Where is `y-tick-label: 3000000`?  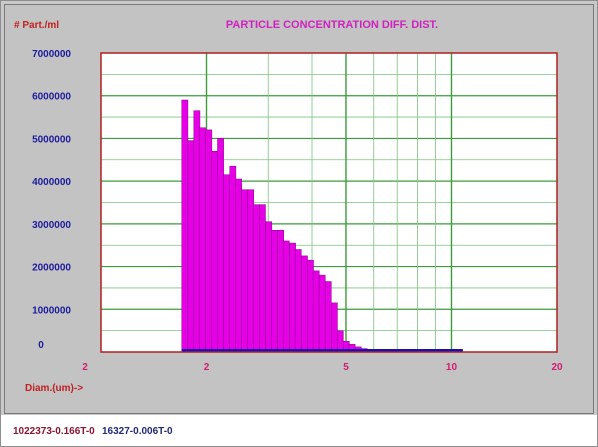 y-tick-label: 3000000 is located at coordinates (51, 225).